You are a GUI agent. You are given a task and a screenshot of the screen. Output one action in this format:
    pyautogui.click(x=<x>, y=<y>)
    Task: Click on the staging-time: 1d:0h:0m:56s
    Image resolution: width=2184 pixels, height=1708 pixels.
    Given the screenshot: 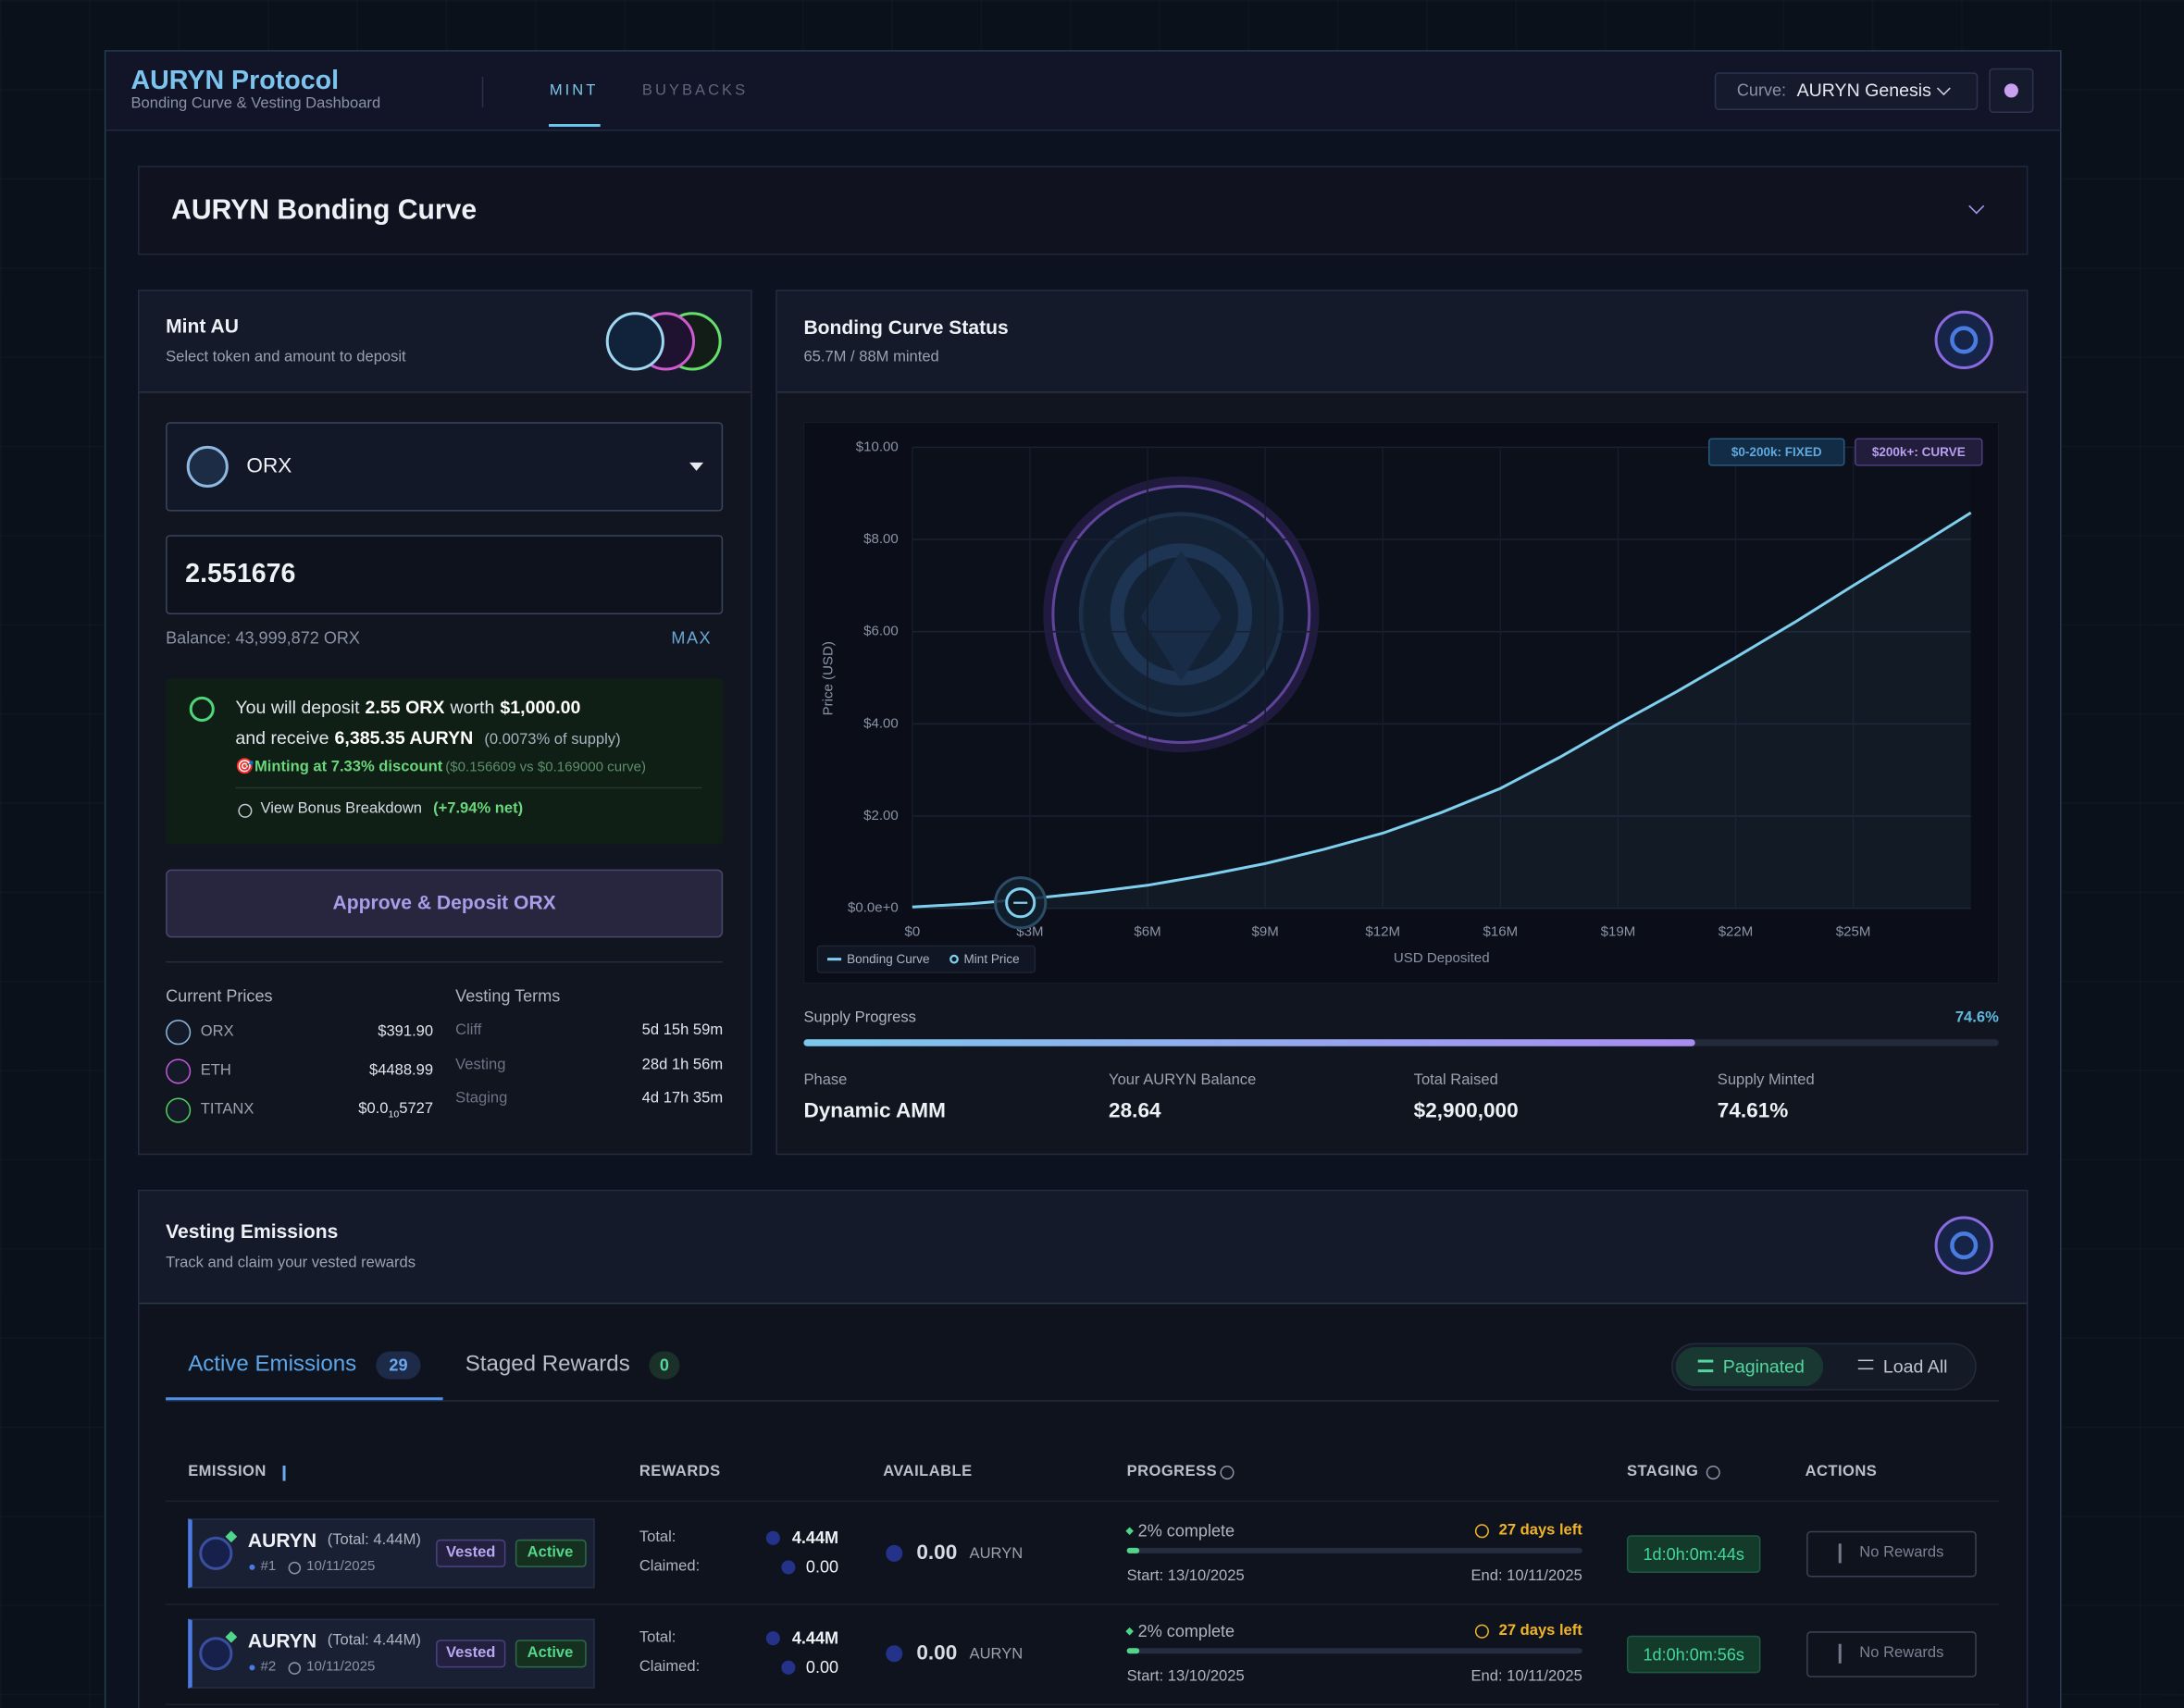 What is the action you would take?
    pyautogui.click(x=1693, y=1654)
    